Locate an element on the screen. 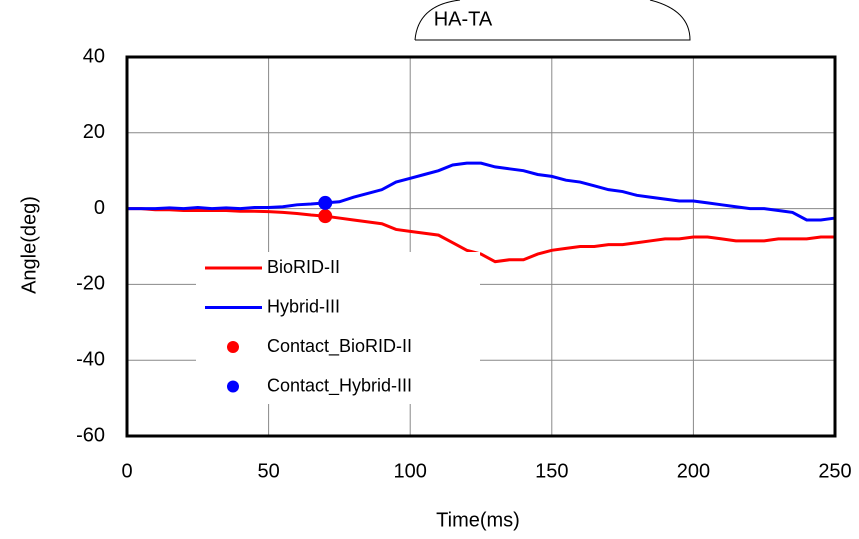 This screenshot has width=859, height=539. figure-decoration is located at coordinates (552, 20).